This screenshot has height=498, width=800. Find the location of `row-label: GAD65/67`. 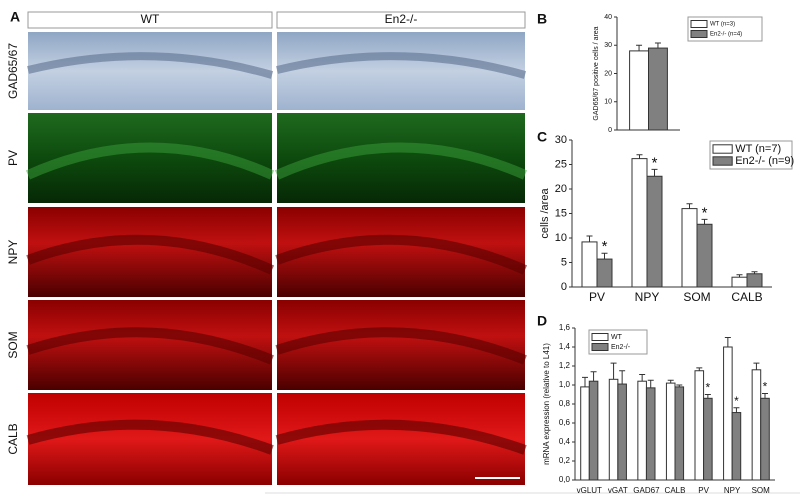

row-label: GAD65/67 is located at coordinates (13, 71).